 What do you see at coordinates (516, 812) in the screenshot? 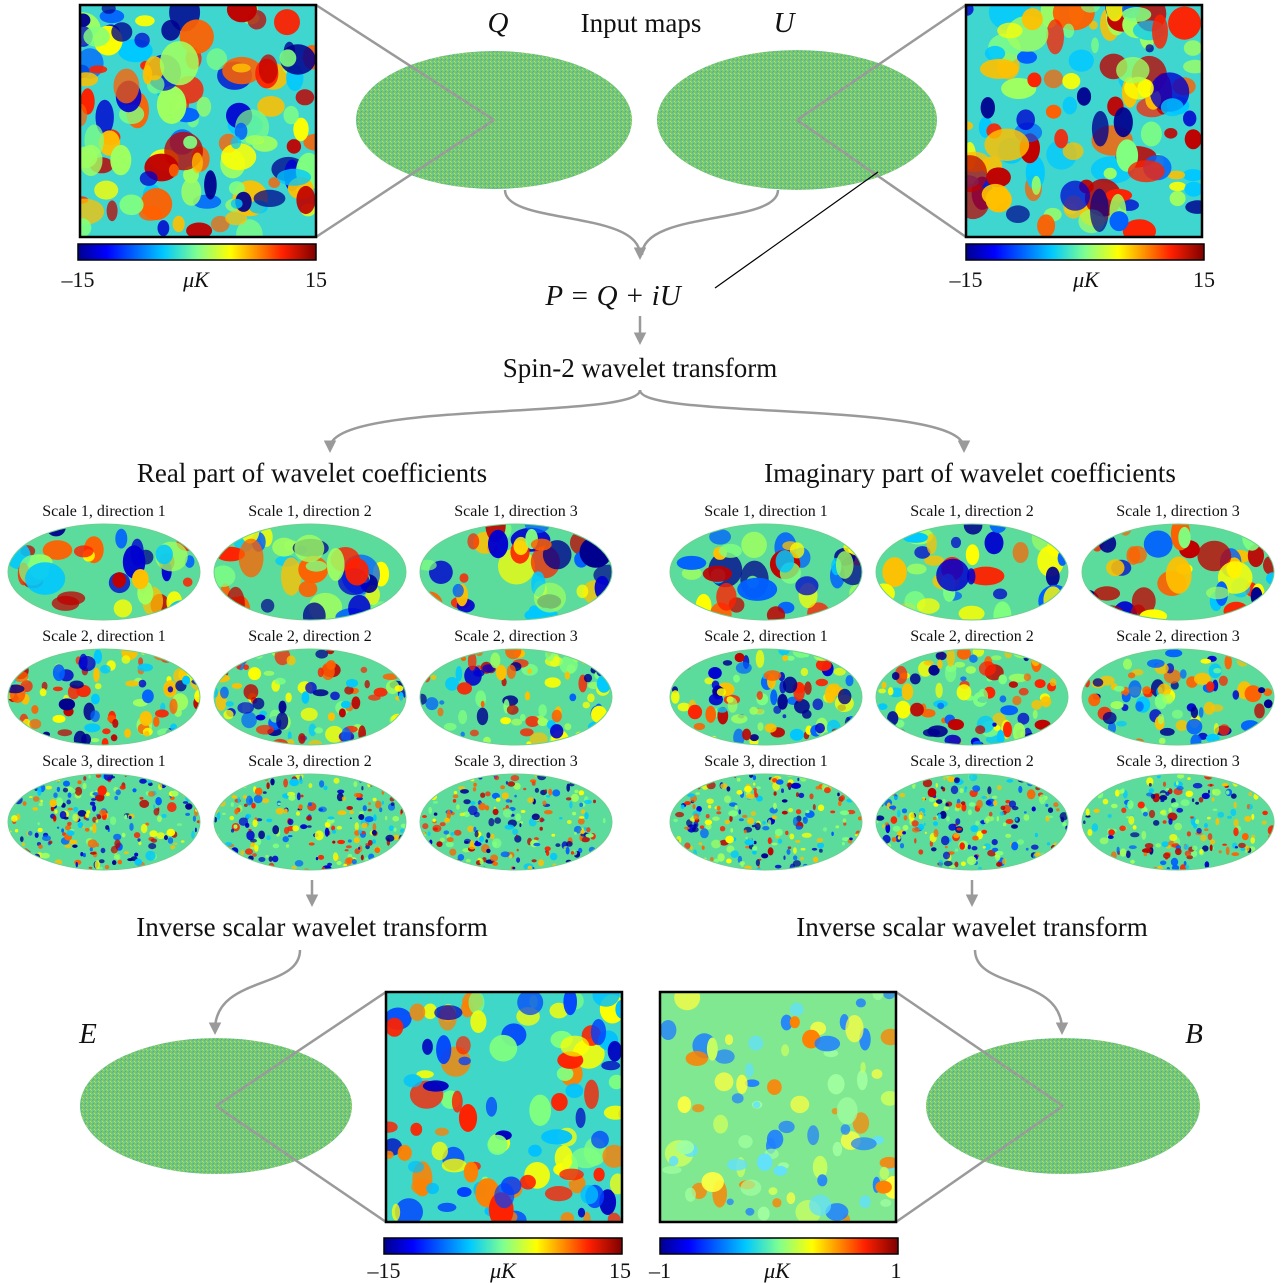
I see `real-map-s3-d3: Scale 3, direction 3` at bounding box center [516, 812].